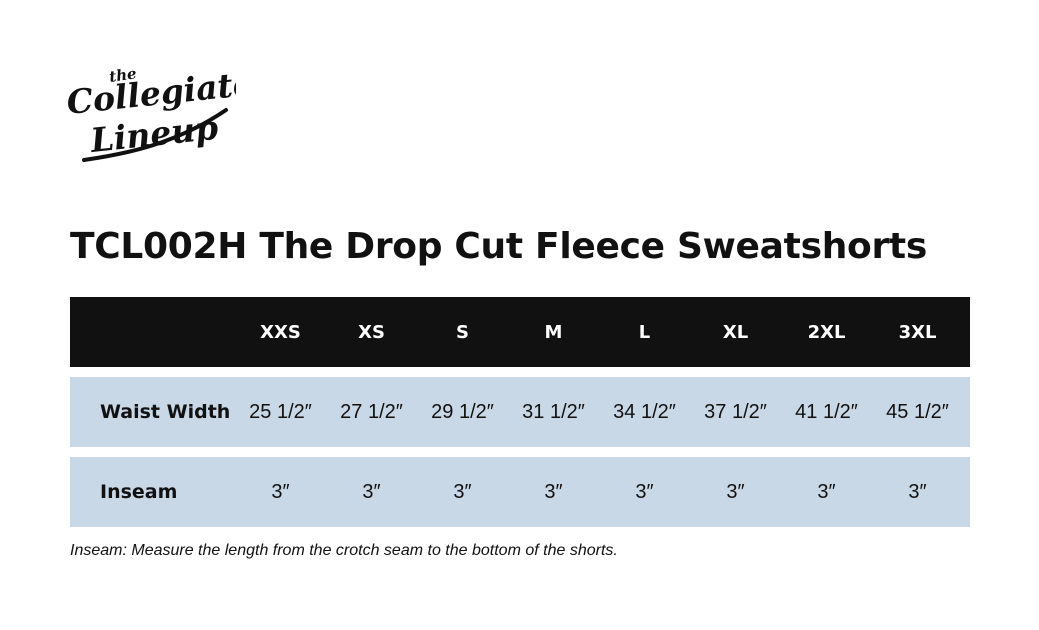  Describe the element at coordinates (553, 411) in the screenshot. I see `waist-m: 31 1/2″` at that location.